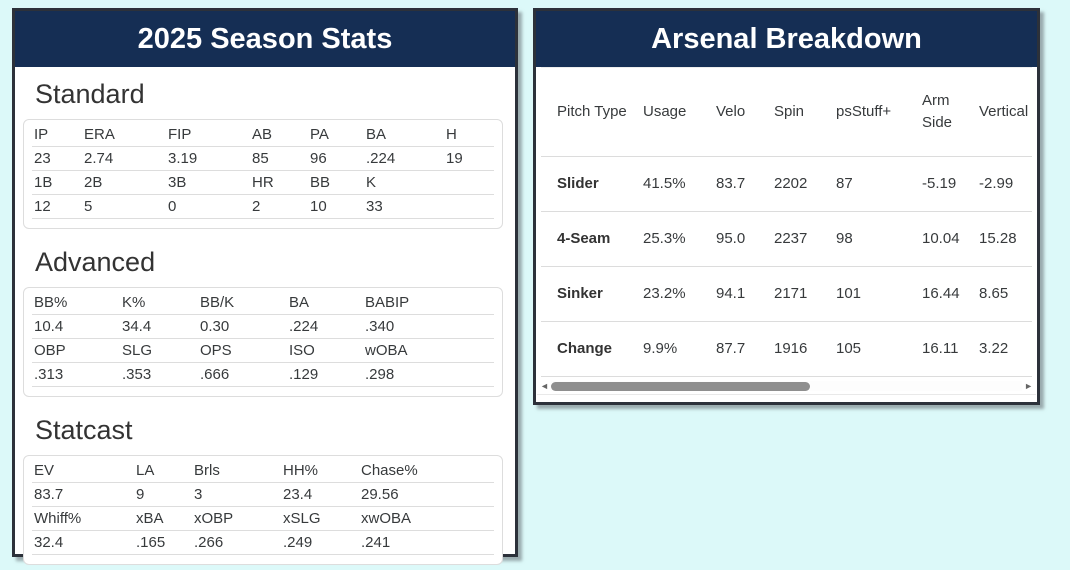 This screenshot has width=1070, height=570. What do you see at coordinates (729, 349) in the screenshot?
I see `table-cell: 87.7` at bounding box center [729, 349].